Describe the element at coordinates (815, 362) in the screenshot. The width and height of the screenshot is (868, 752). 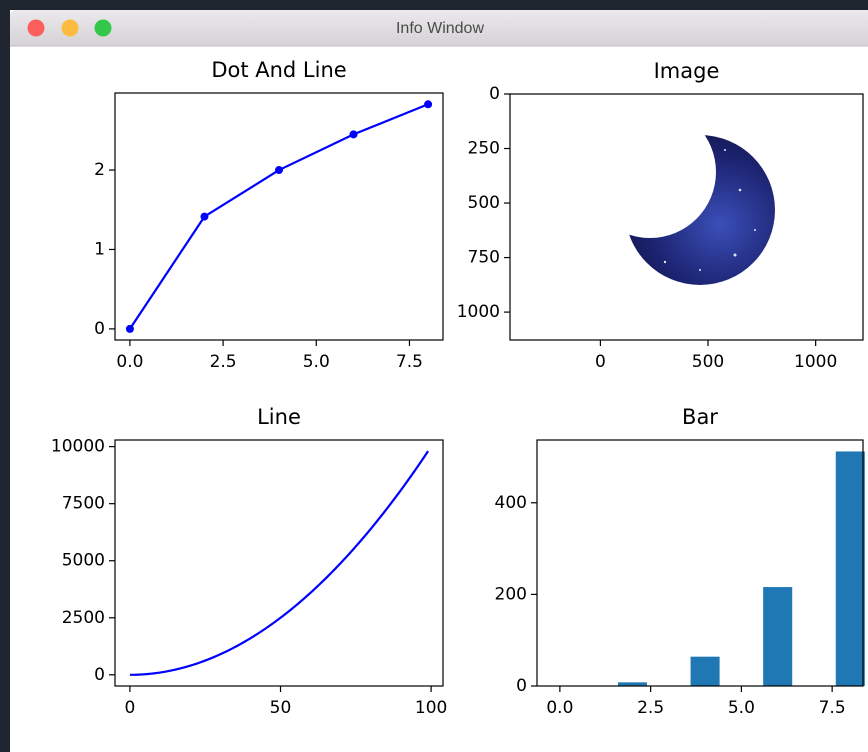
I see `x-tick-label: 1000` at that location.